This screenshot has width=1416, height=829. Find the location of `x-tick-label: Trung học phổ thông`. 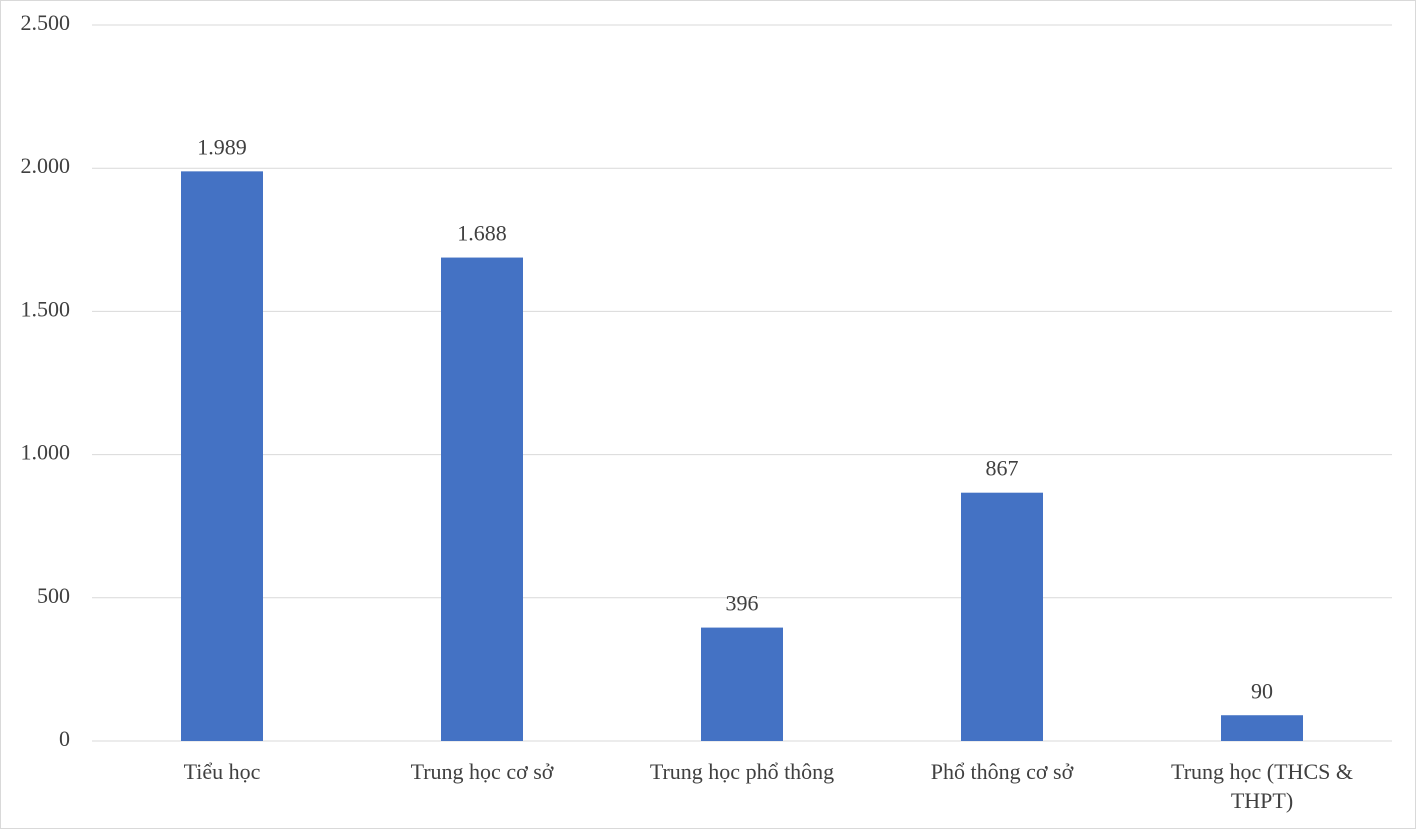

x-tick-label: Trung học phổ thông is located at coordinates (742, 771).